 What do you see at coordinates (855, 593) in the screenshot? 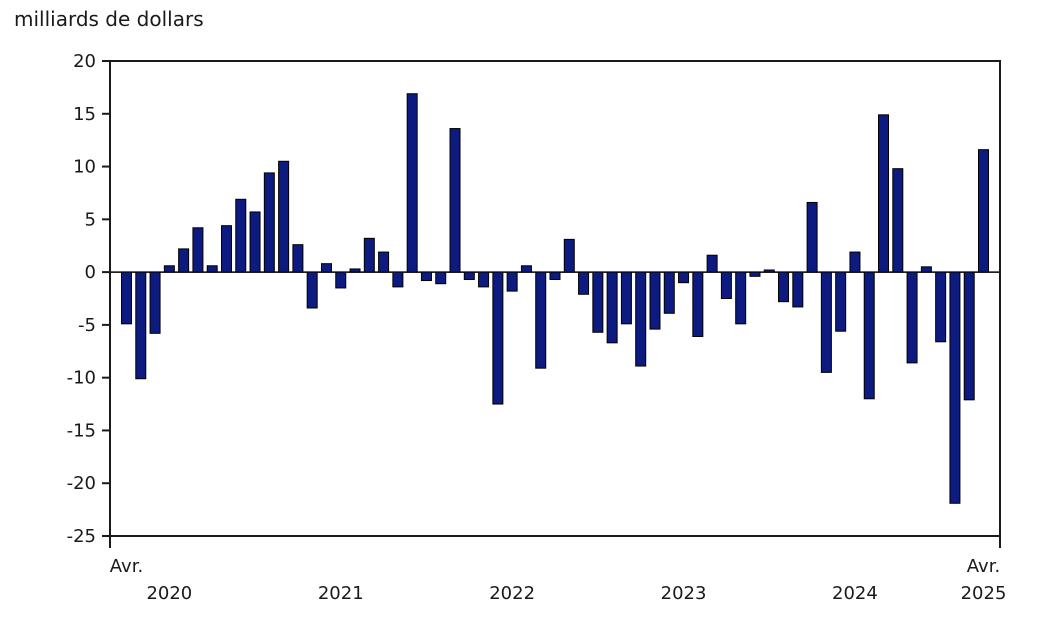
I see `x-year-label-2024: 2024` at bounding box center [855, 593].